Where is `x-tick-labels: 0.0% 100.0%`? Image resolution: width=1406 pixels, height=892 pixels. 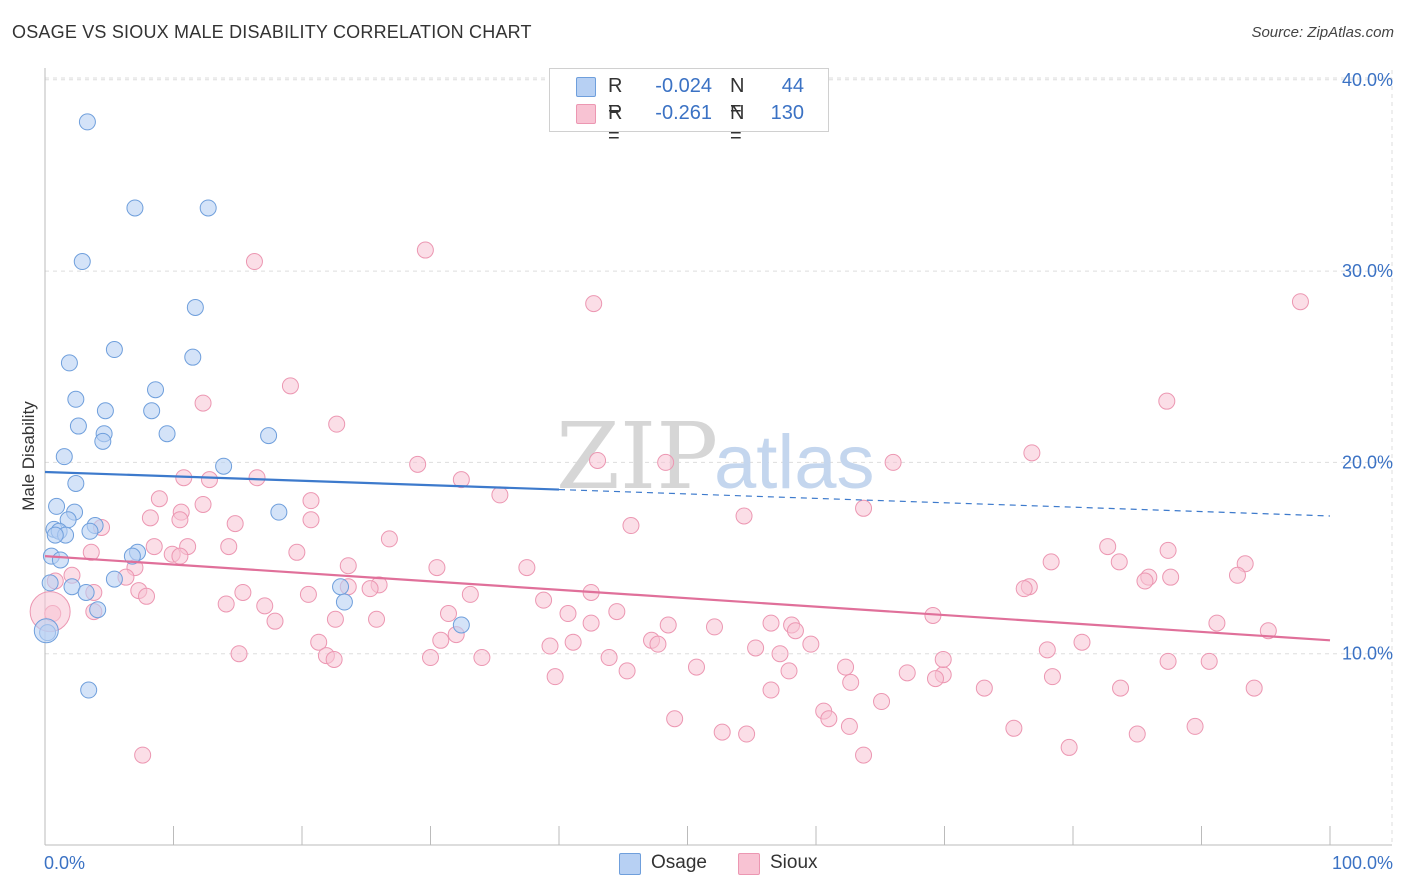
x-tick-labels: 0.0% 100.0% is located at coordinates (718, 863).